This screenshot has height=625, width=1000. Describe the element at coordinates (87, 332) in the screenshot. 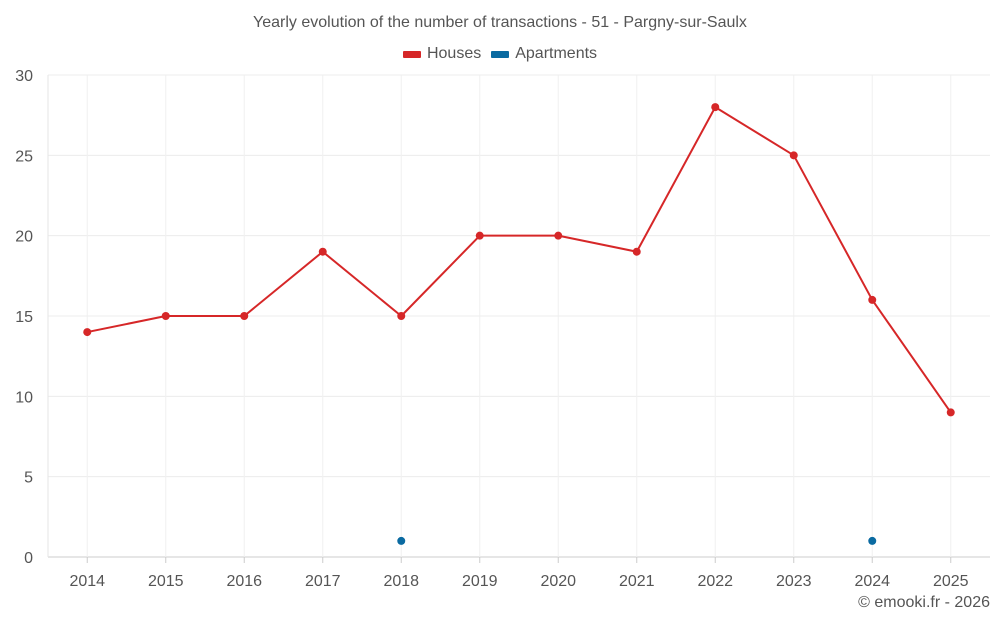

I see `data-point-houses-2014` at that location.